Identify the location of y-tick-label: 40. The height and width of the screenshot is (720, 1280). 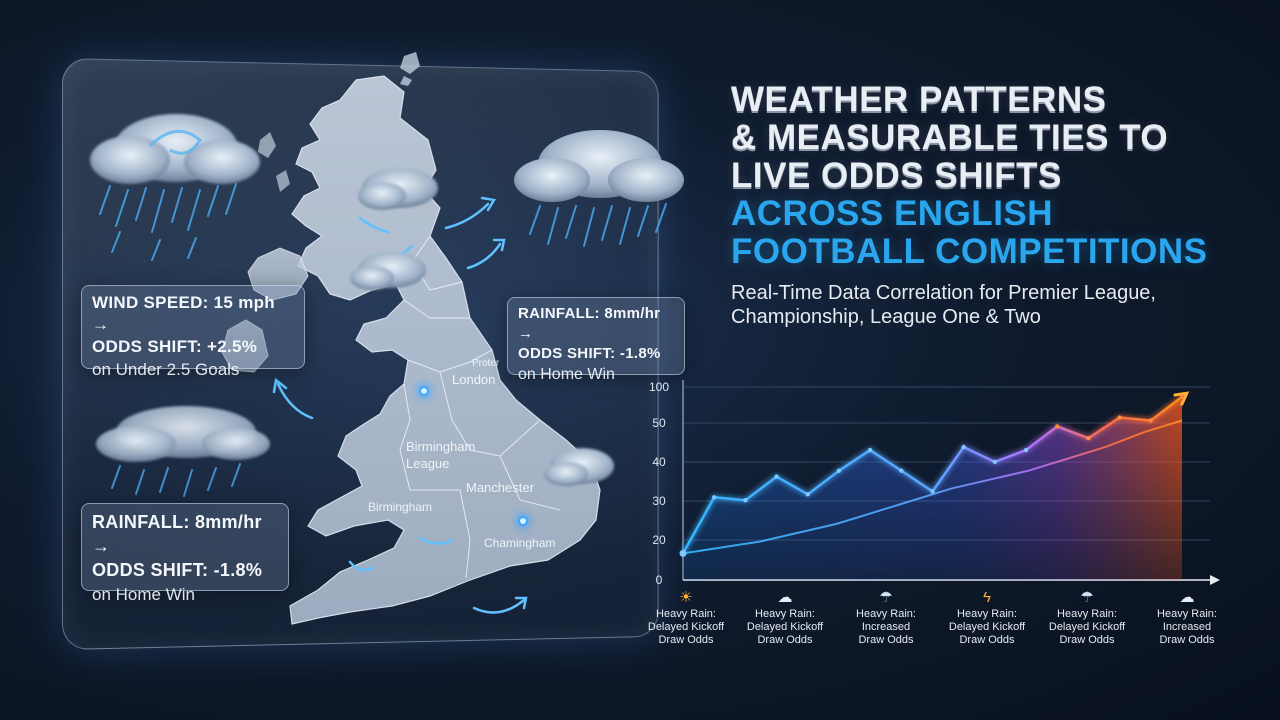
(659, 462).